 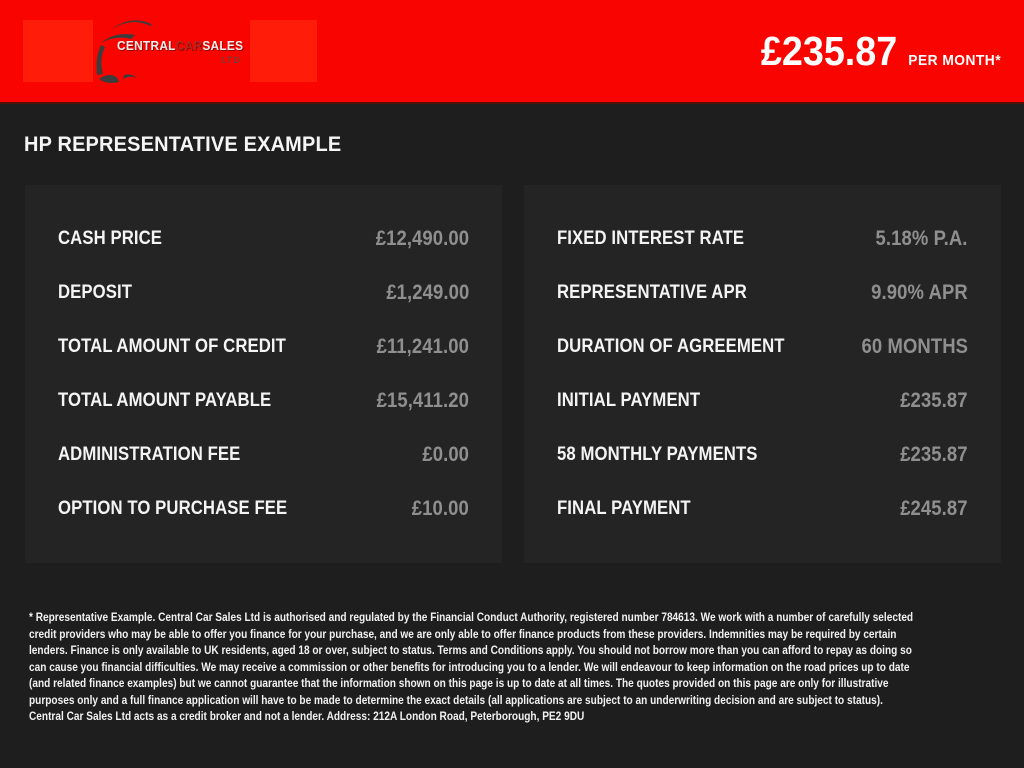 What do you see at coordinates (149, 454) in the screenshot?
I see `finance-row-label: ADMINISTRATION FEE` at bounding box center [149, 454].